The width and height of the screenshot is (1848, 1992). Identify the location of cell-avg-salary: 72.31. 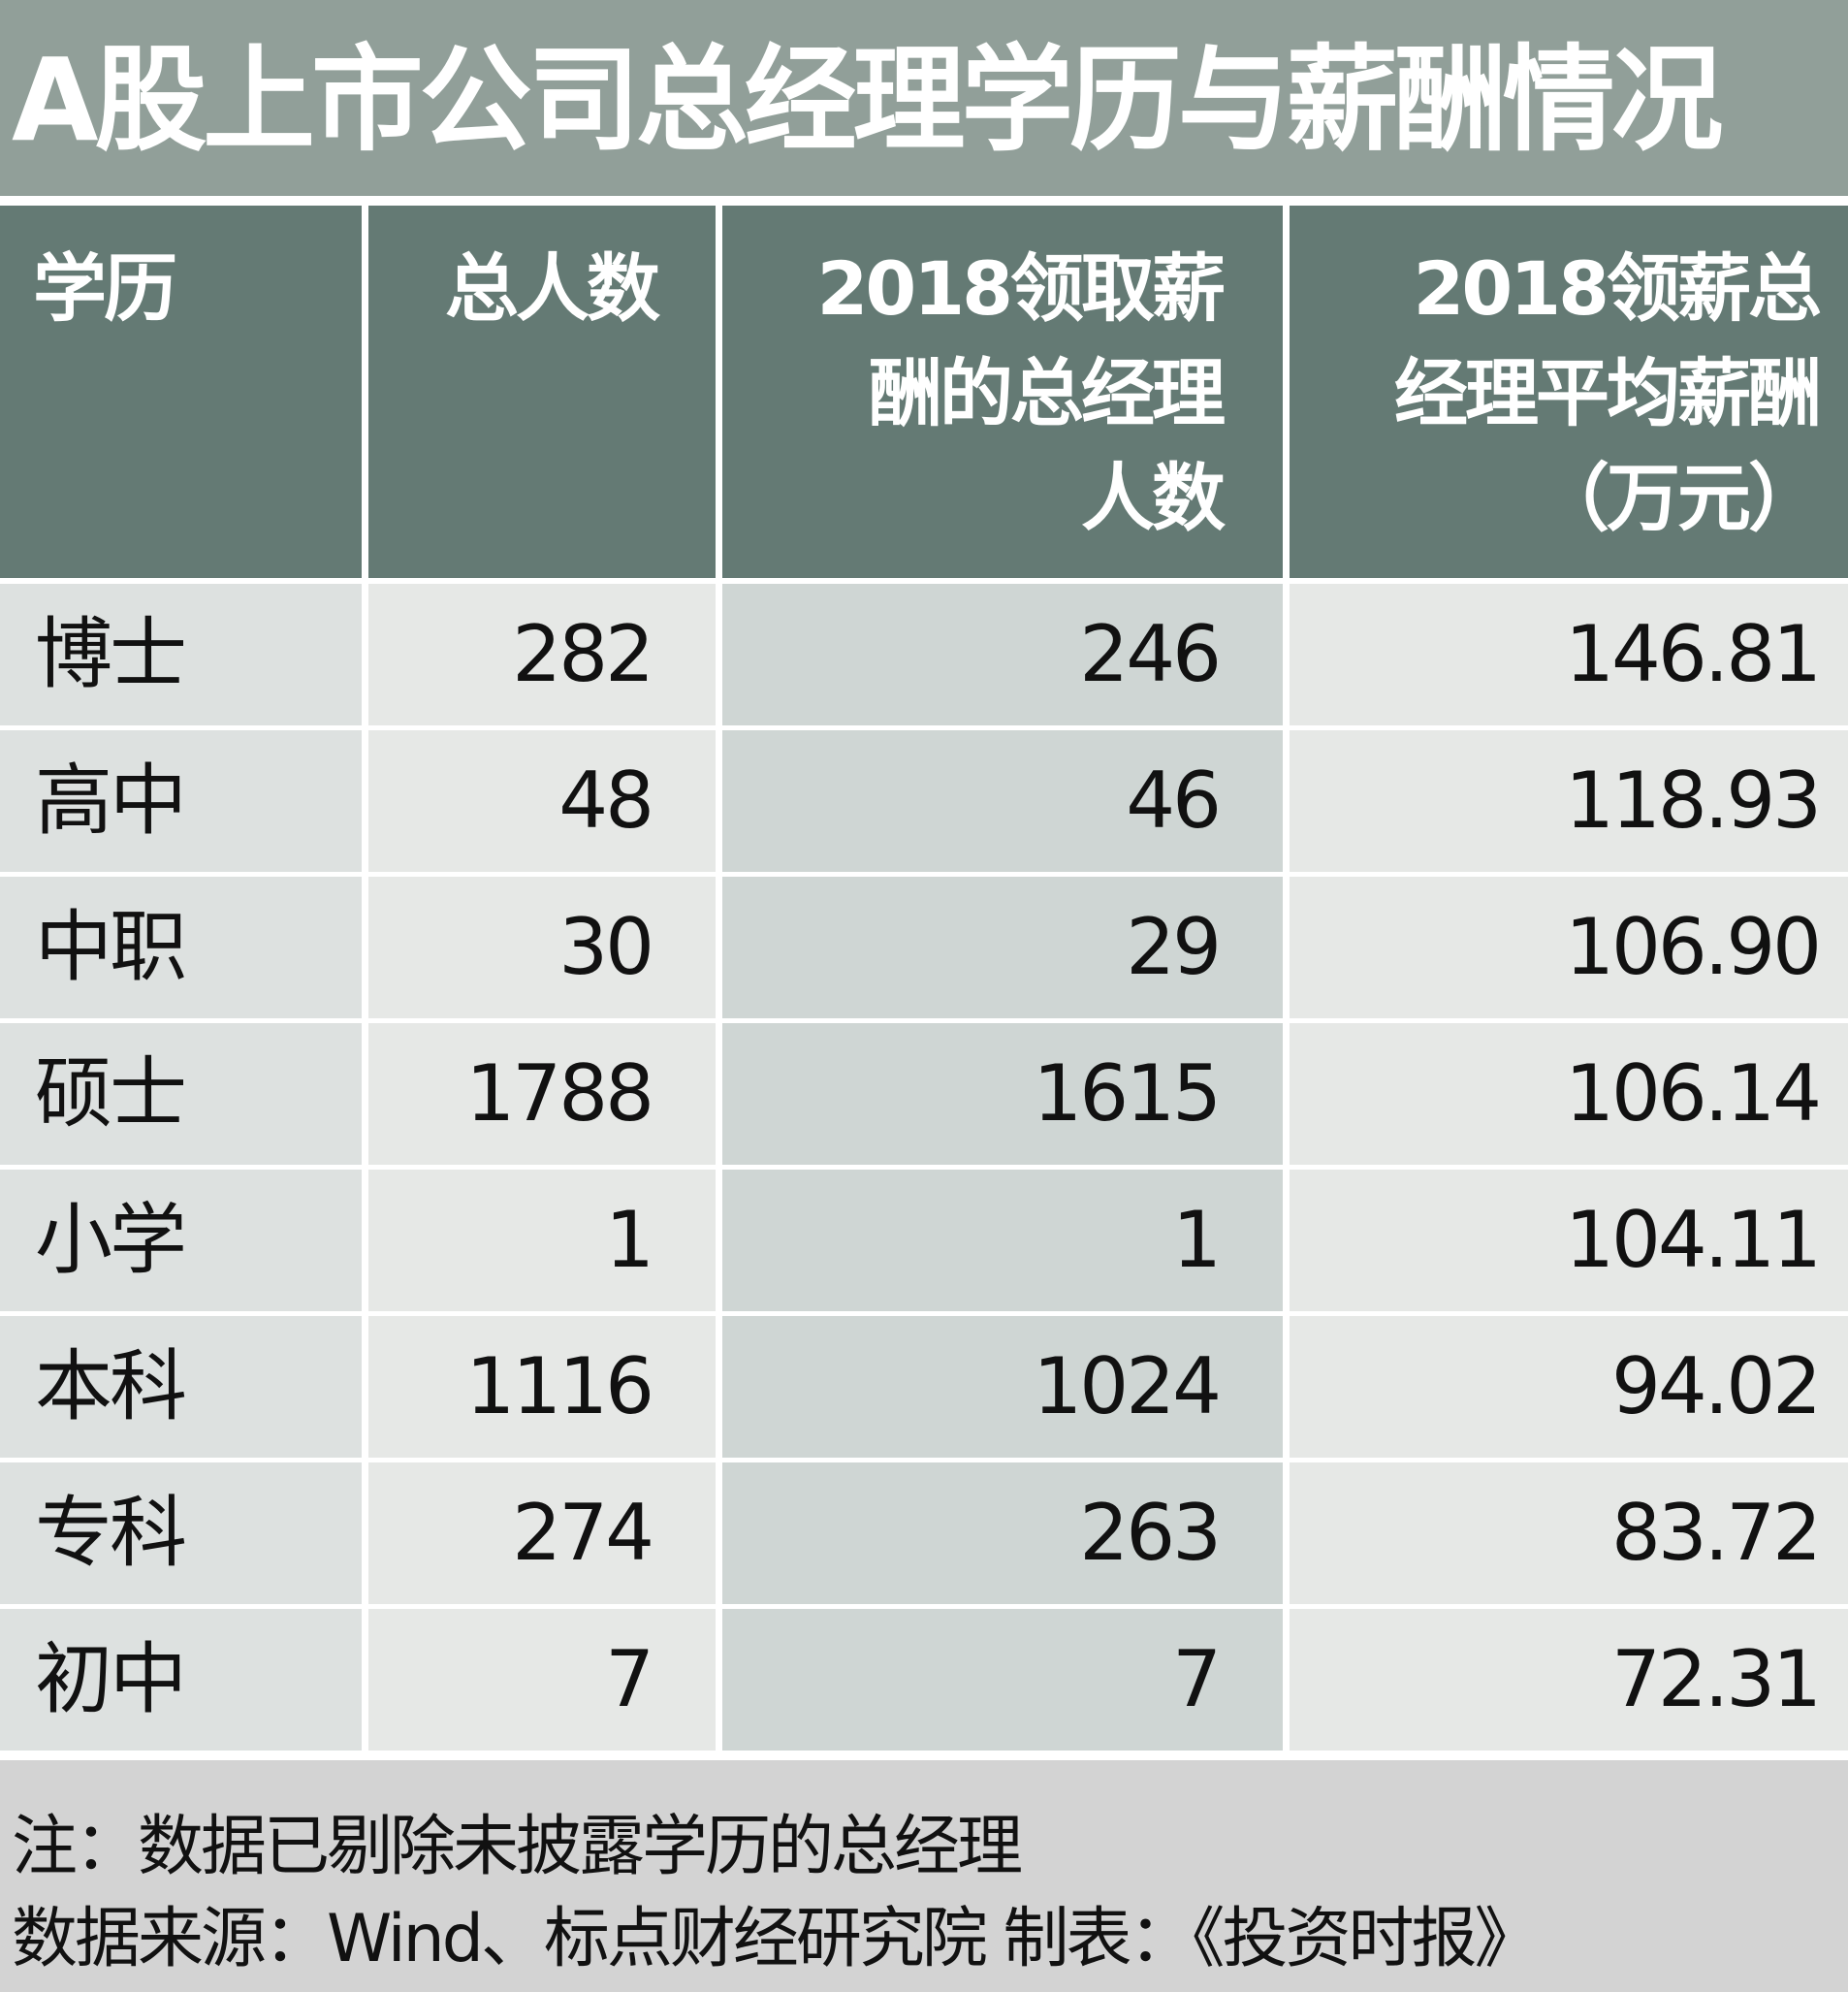
(1569, 1680).